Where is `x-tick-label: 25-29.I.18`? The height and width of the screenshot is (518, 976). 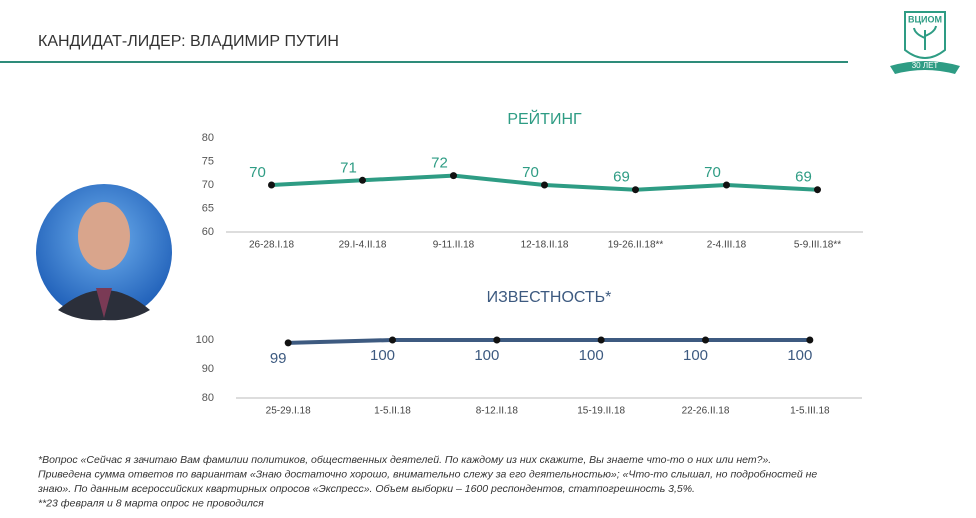
x-tick-label: 25-29.I.18 is located at coordinates (288, 411).